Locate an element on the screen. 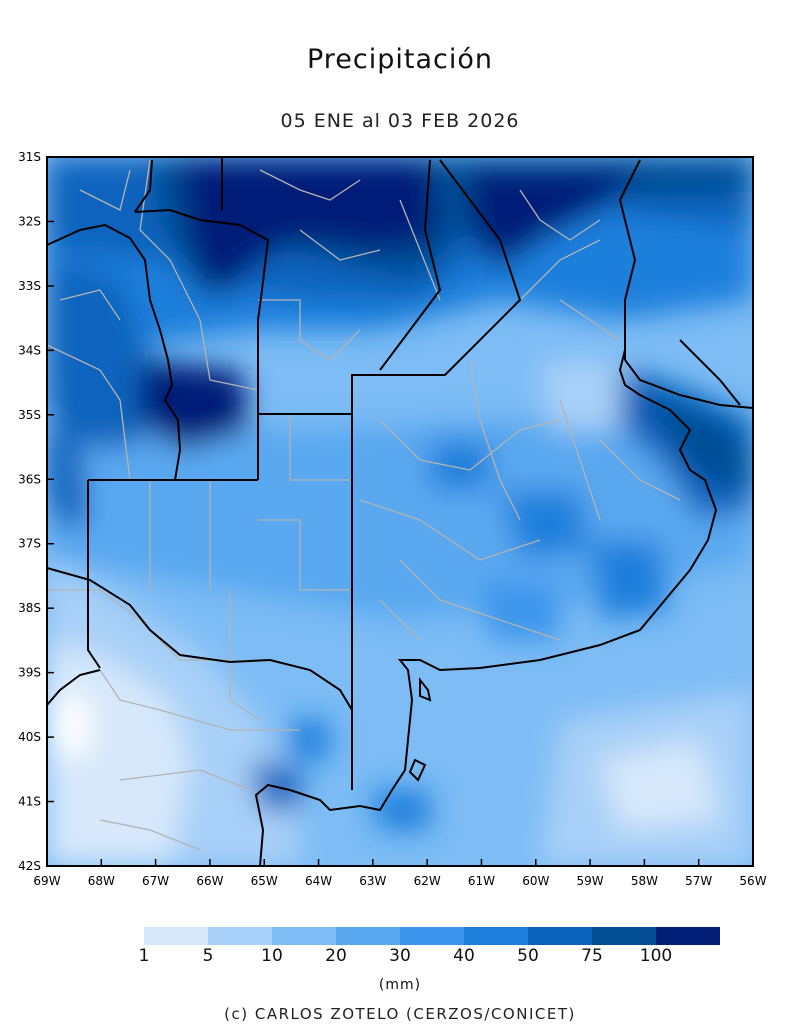 The image size is (800, 1024). date-range-subtitle: 05 ENE al 03 FEB 2026 is located at coordinates (400, 121).